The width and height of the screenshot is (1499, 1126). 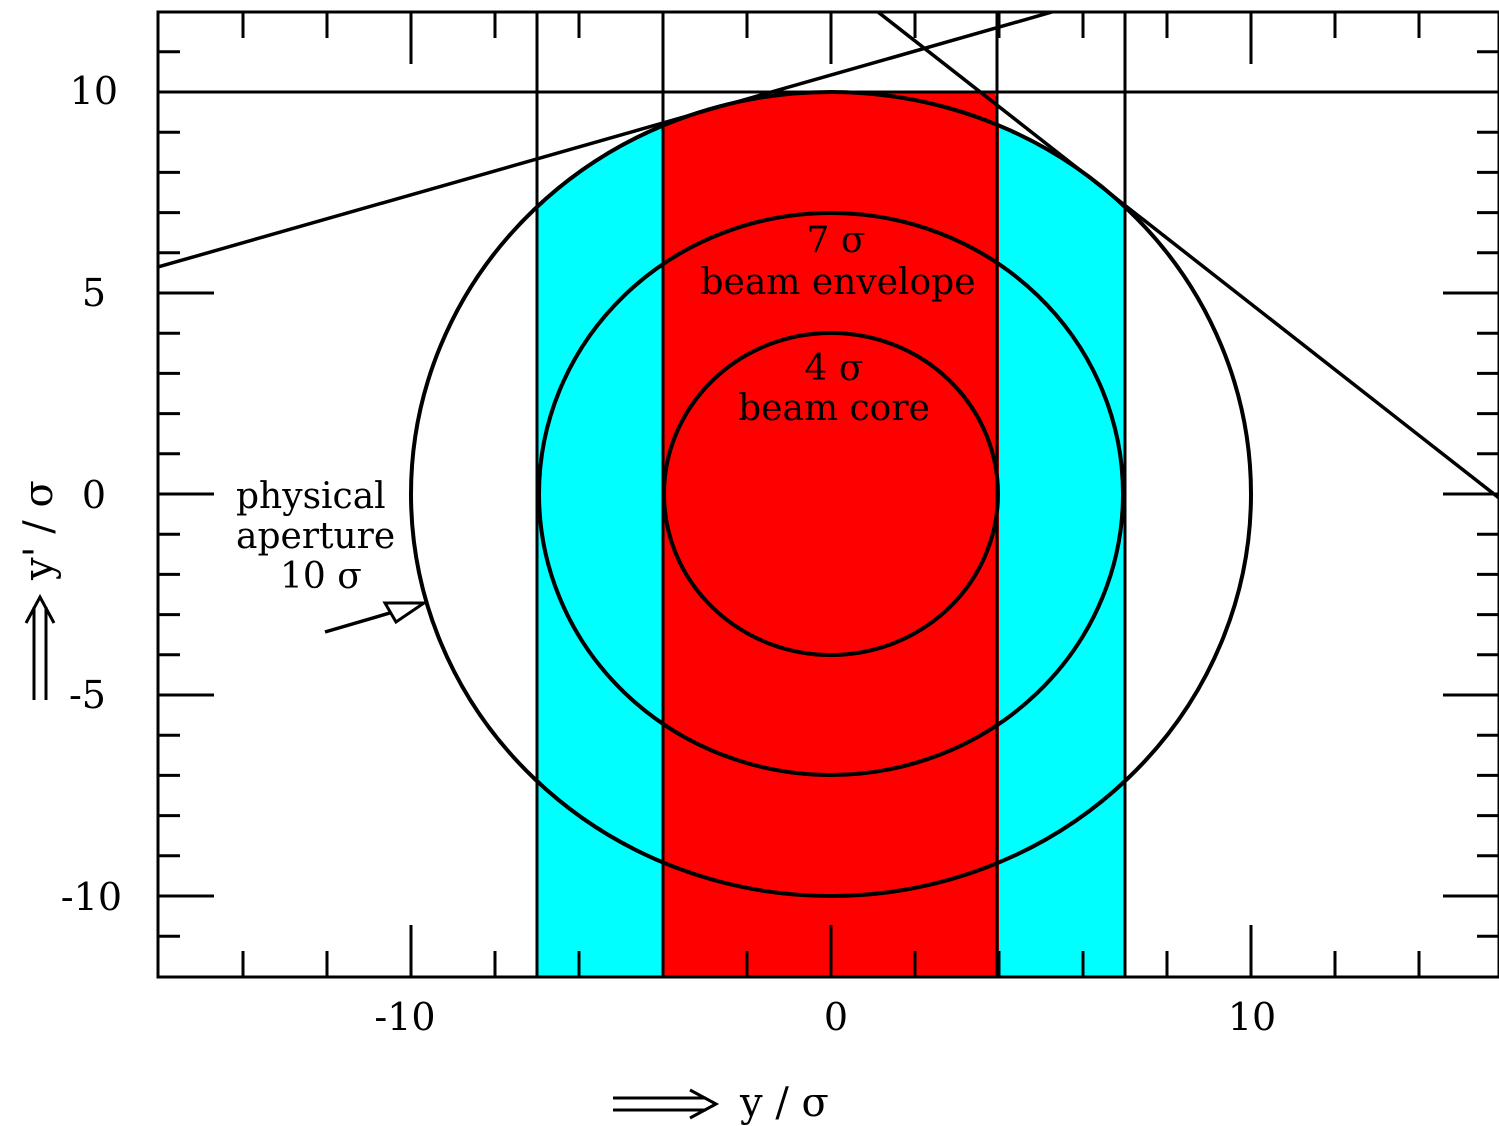 I want to click on aperture-label-line1: physical, so click(x=311, y=496).